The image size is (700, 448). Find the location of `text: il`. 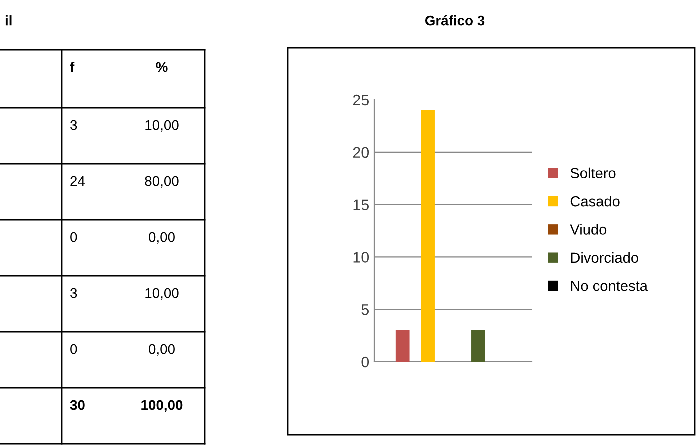

text: il is located at coordinates (9, 21).